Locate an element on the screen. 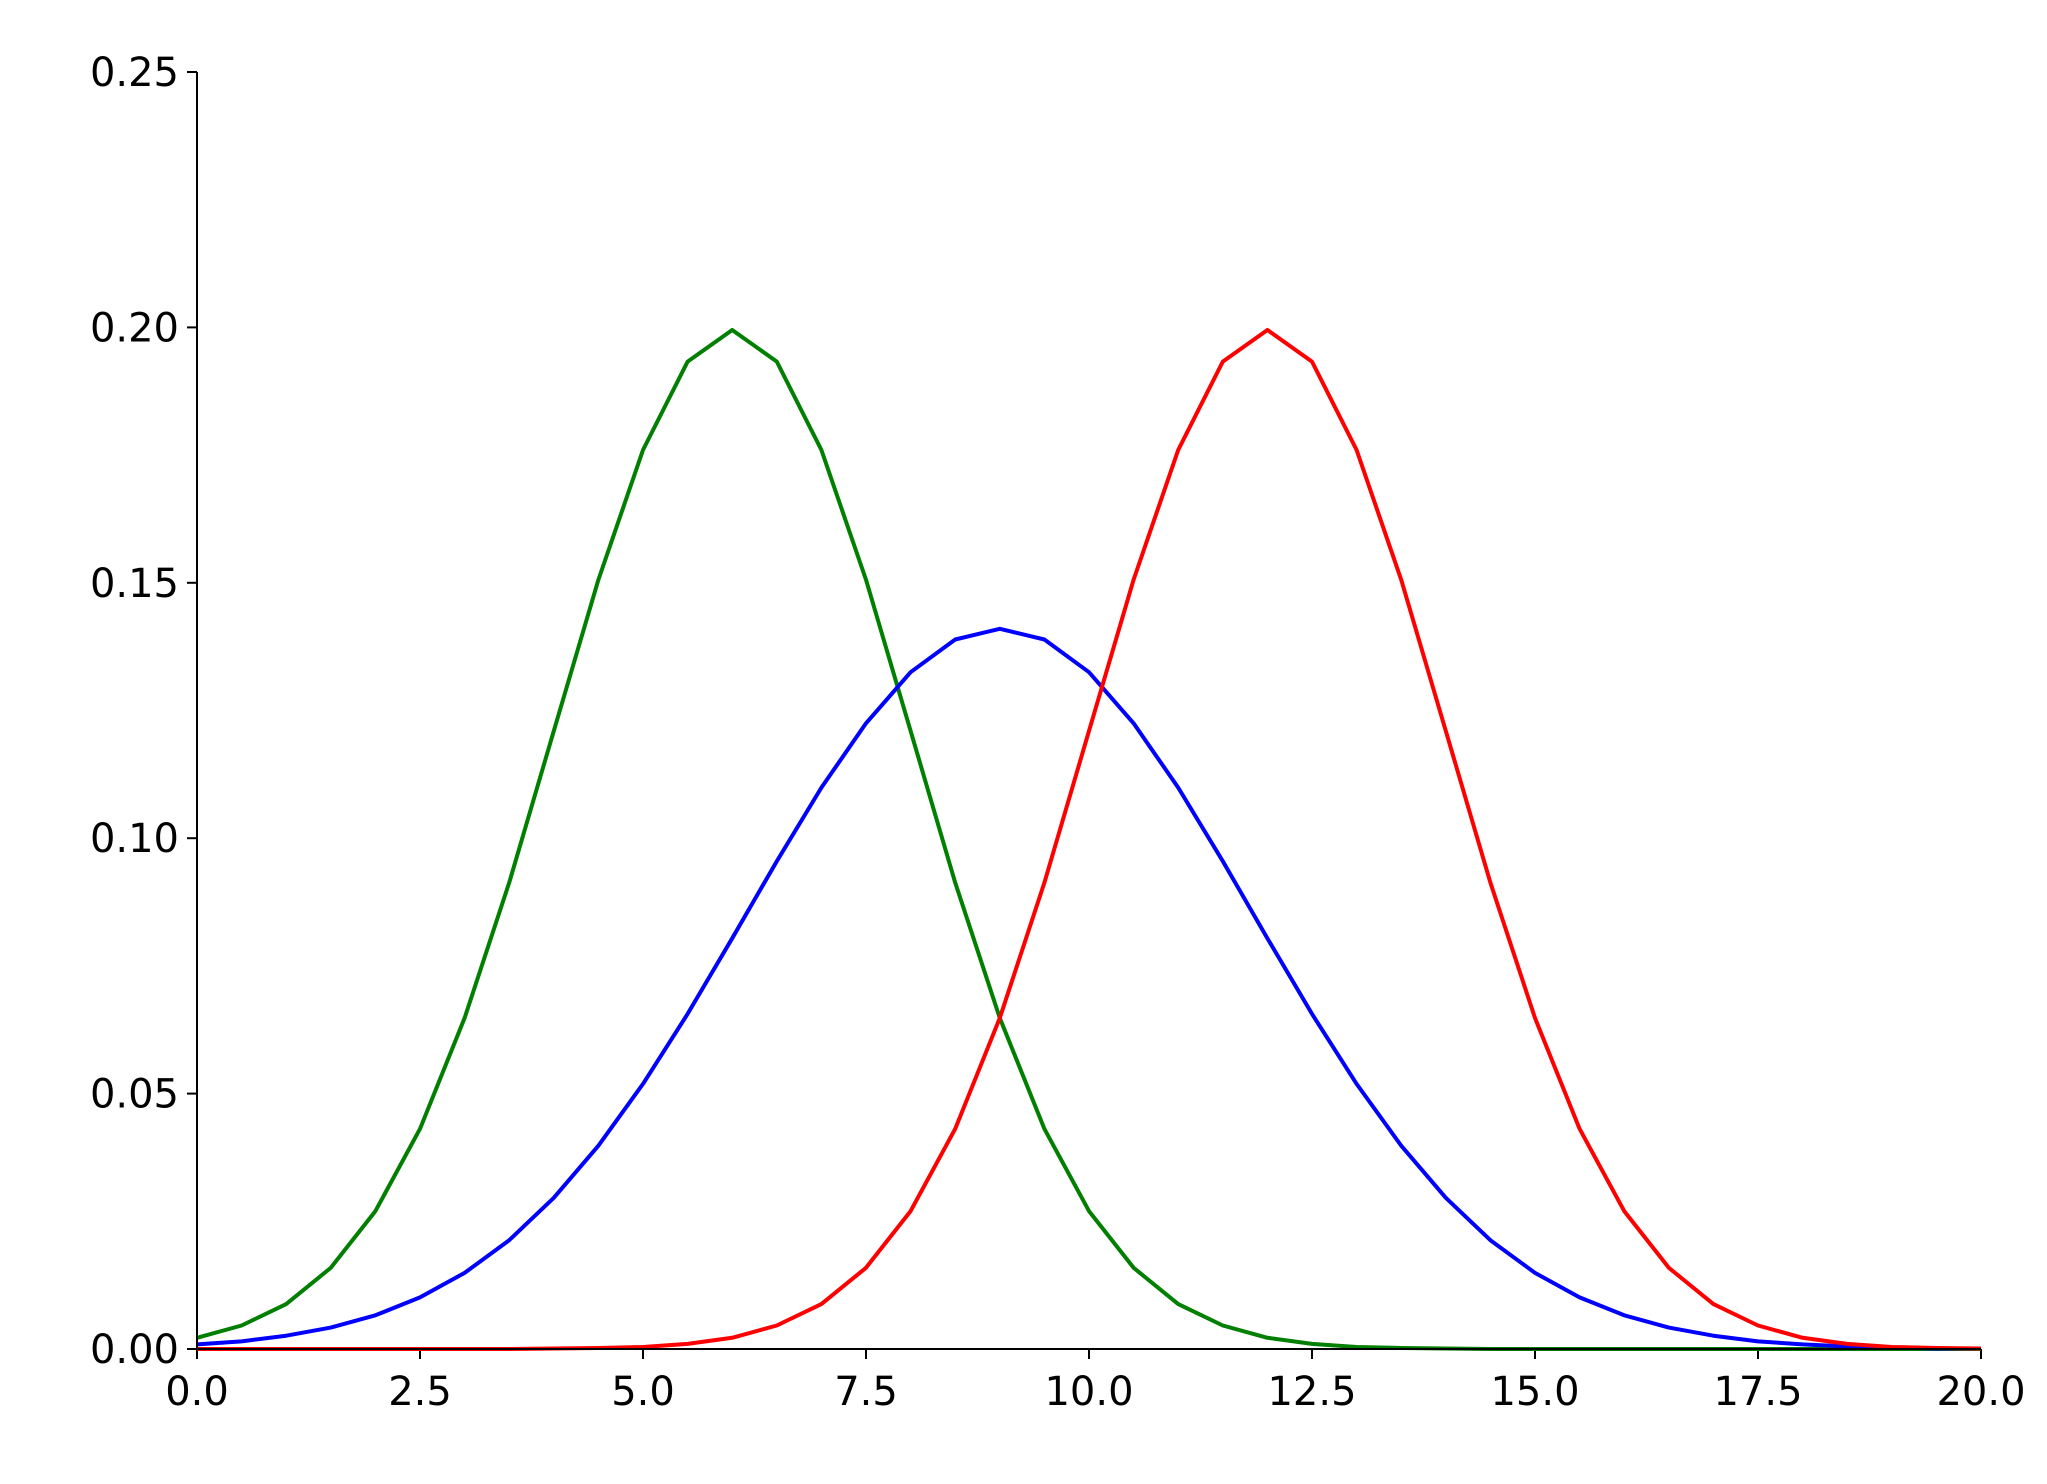 This screenshot has height=1484, width=2047. y-tick-label: 0.00 is located at coordinates (134, 1350).